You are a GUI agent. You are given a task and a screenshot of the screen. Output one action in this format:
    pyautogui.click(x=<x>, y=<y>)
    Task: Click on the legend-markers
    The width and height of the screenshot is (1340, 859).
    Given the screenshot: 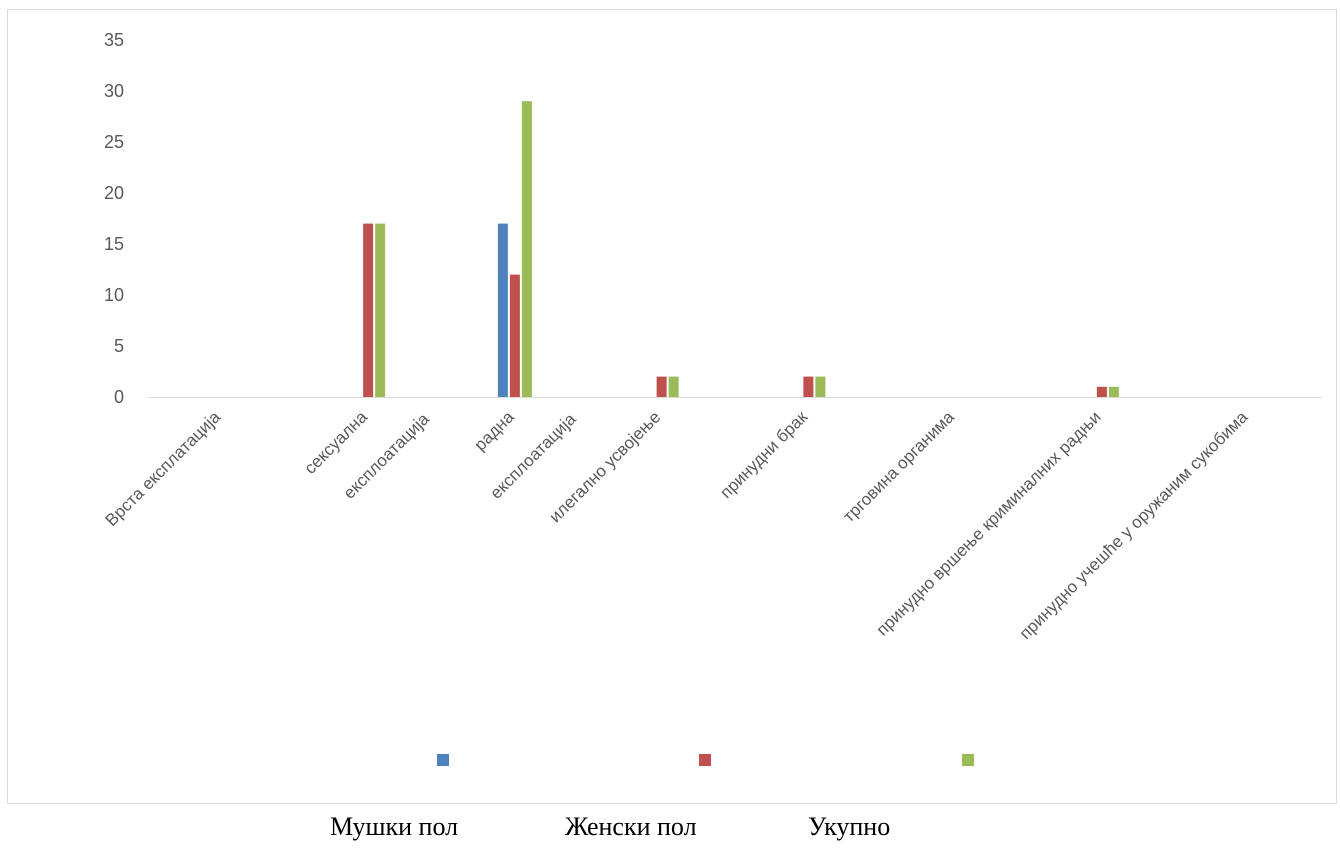 What is the action you would take?
    pyautogui.click(x=705, y=760)
    